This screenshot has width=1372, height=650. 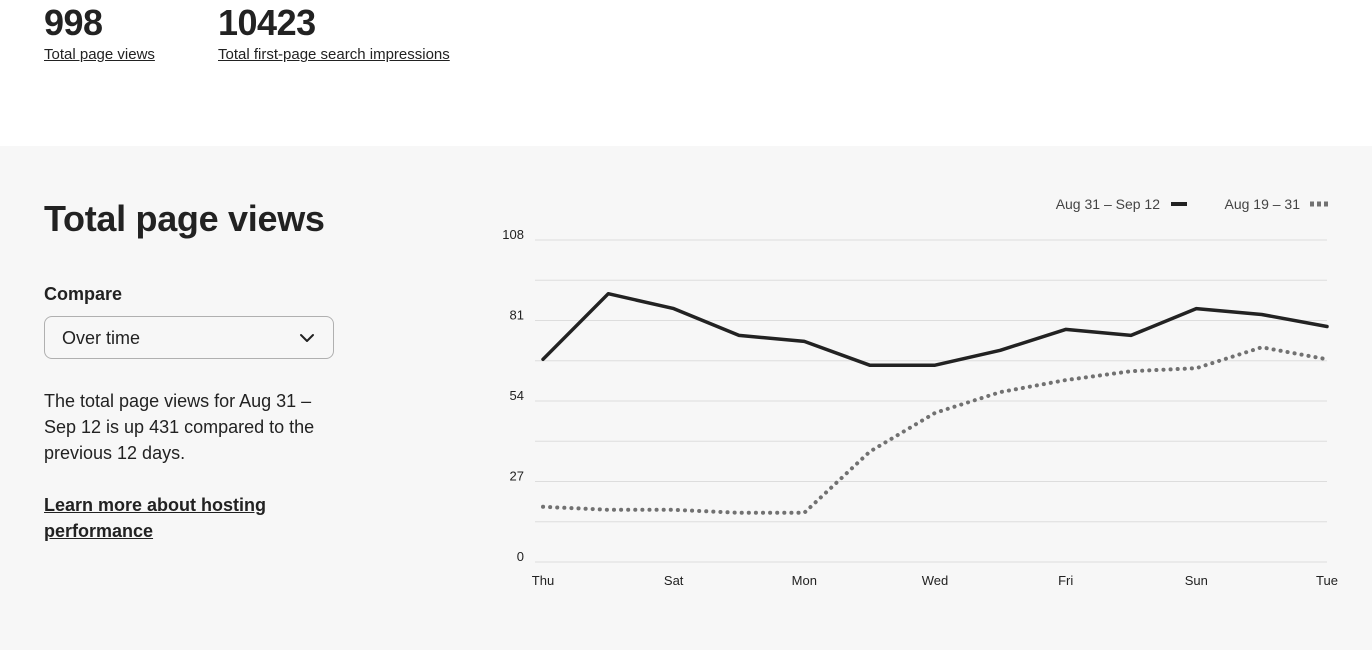 I want to click on y-tick-label: 54, so click(x=517, y=395).